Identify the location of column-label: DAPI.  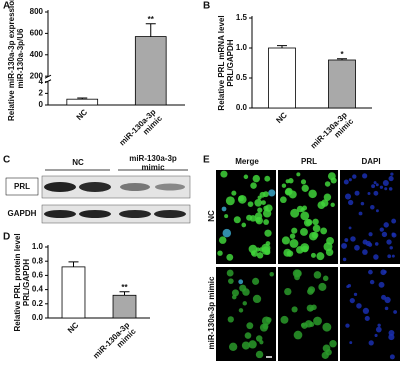
(370, 161).